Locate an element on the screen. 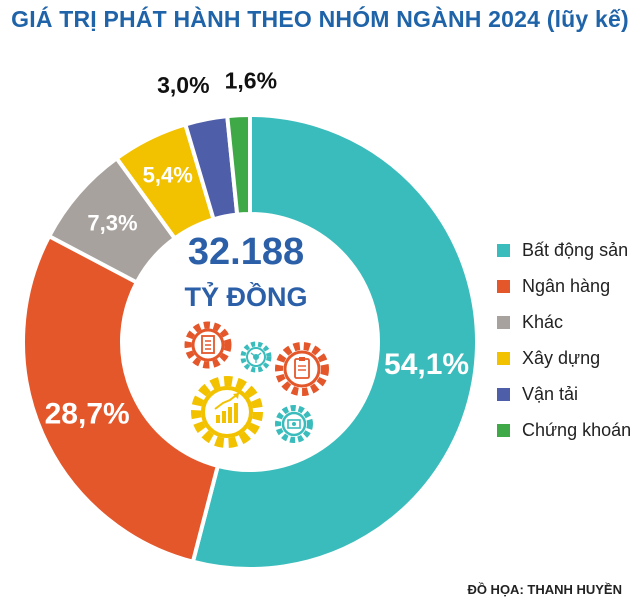  donut-slice-chung-khoan is located at coordinates (238, 164).